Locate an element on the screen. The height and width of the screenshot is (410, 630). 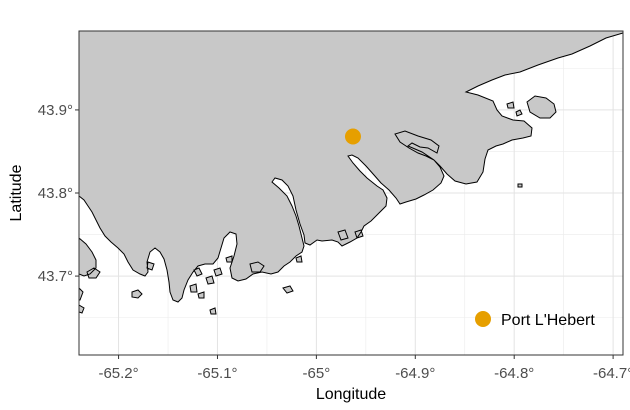
y-axis-tick-labels: 43.7° 43.8° 43.9° is located at coordinates (55, 193).